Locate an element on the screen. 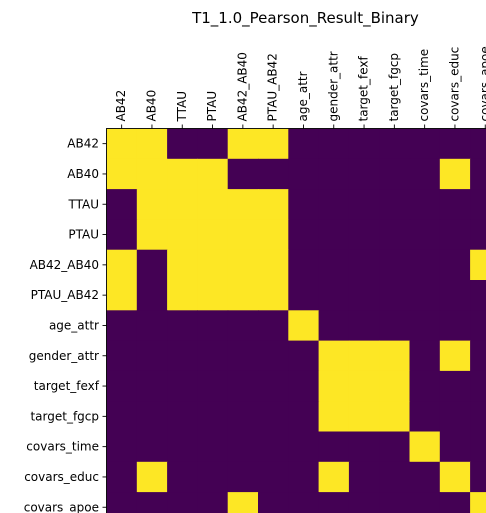  x-tick-label: AB42_AB40 is located at coordinates (242, 86).